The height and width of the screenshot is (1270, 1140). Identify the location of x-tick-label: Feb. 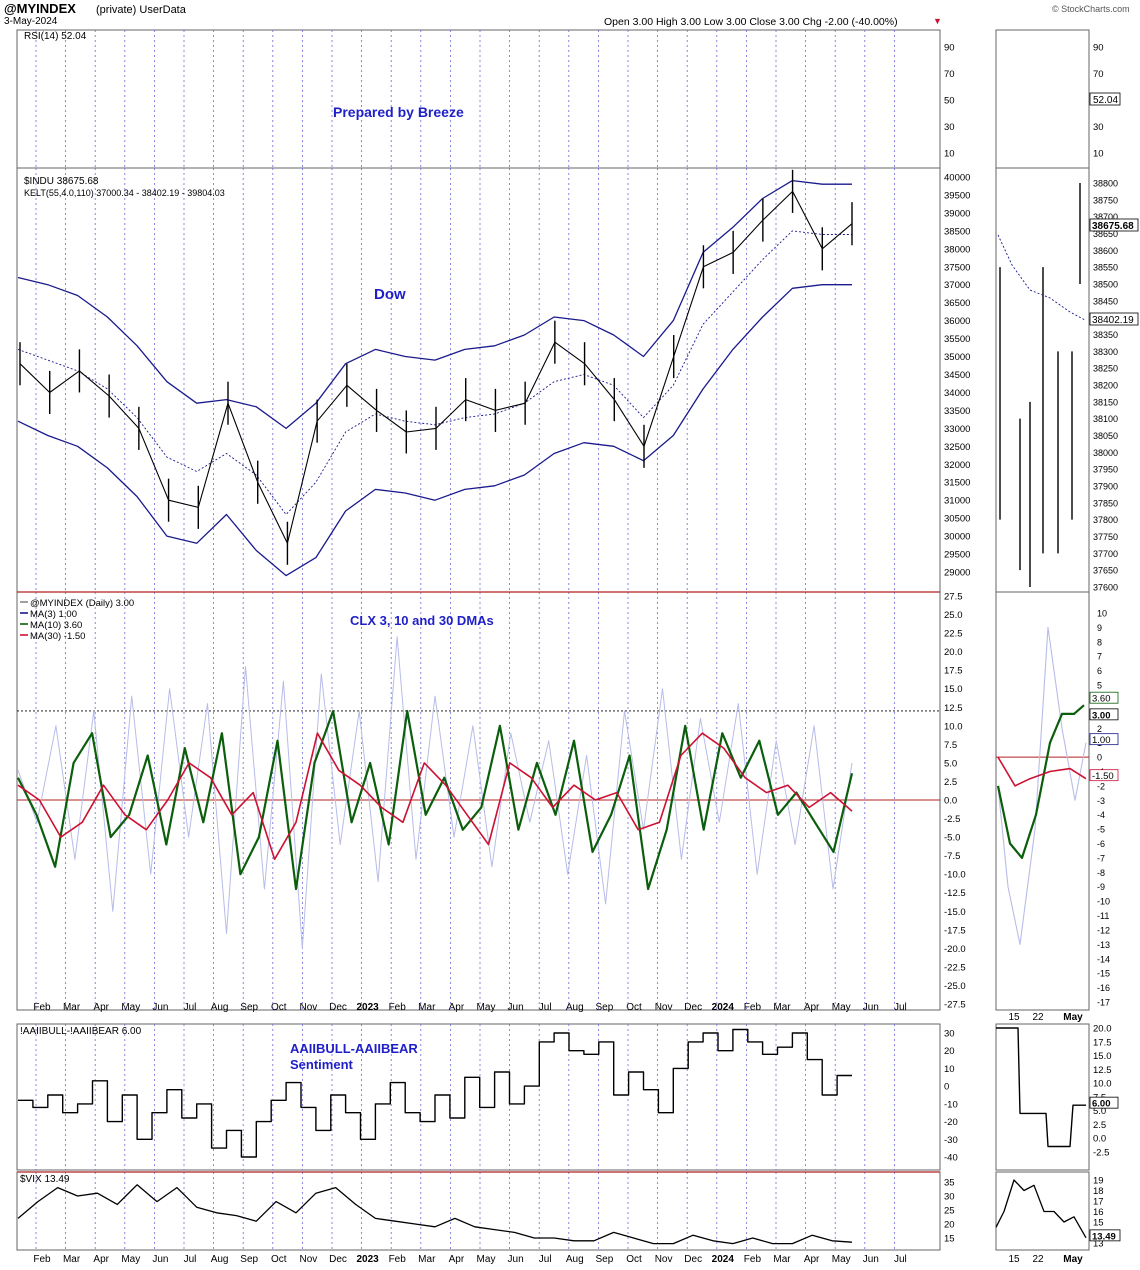
(398, 1007).